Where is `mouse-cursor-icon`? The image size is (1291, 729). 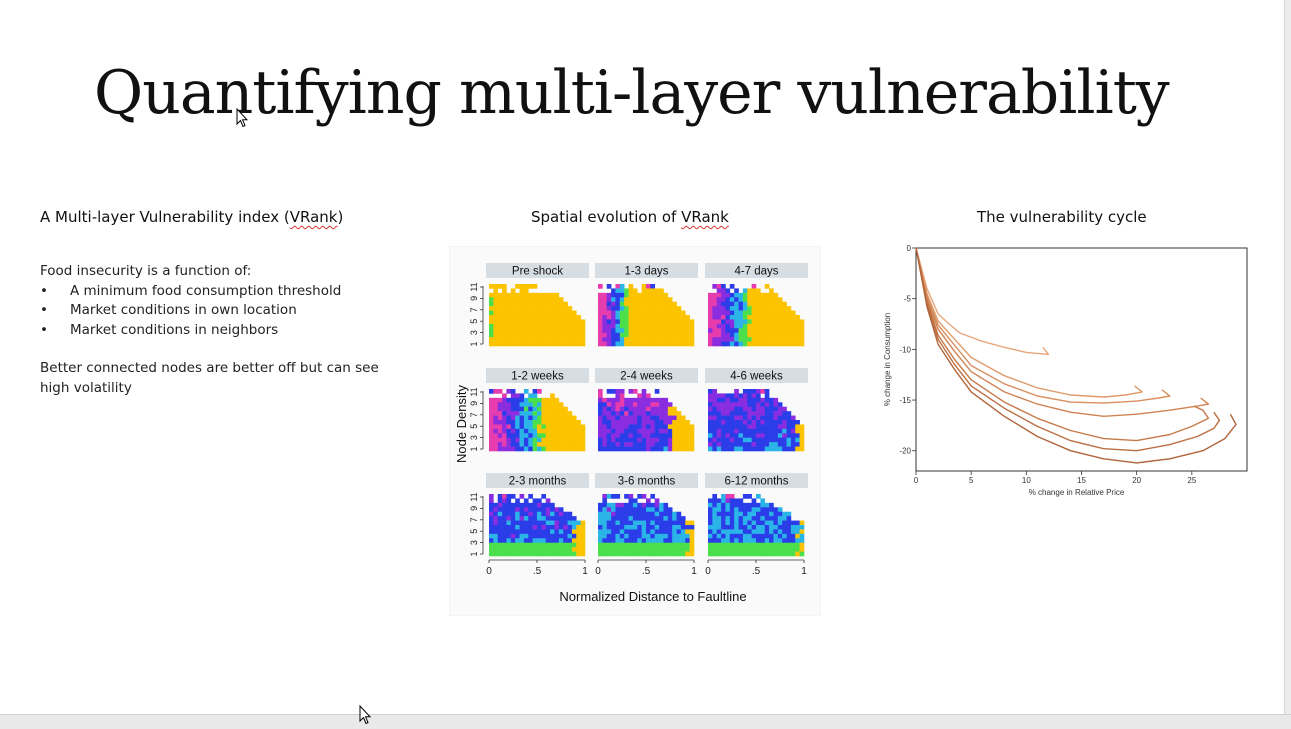 mouse-cursor-icon is located at coordinates (242, 118).